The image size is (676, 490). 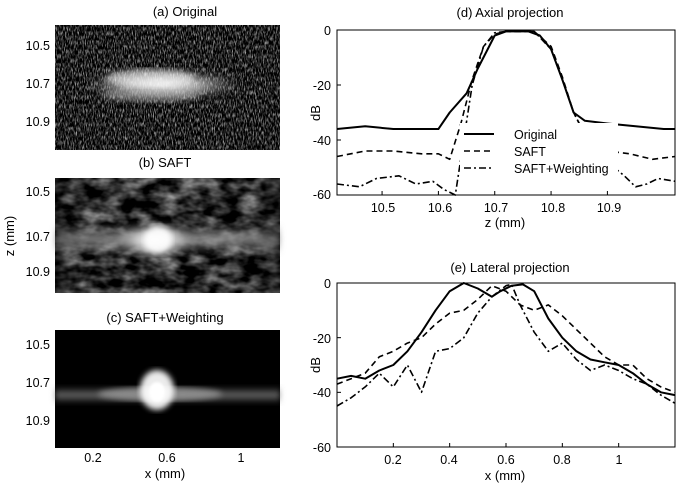 I want to click on panel-b-title: (b) SAFT, so click(x=165, y=162).